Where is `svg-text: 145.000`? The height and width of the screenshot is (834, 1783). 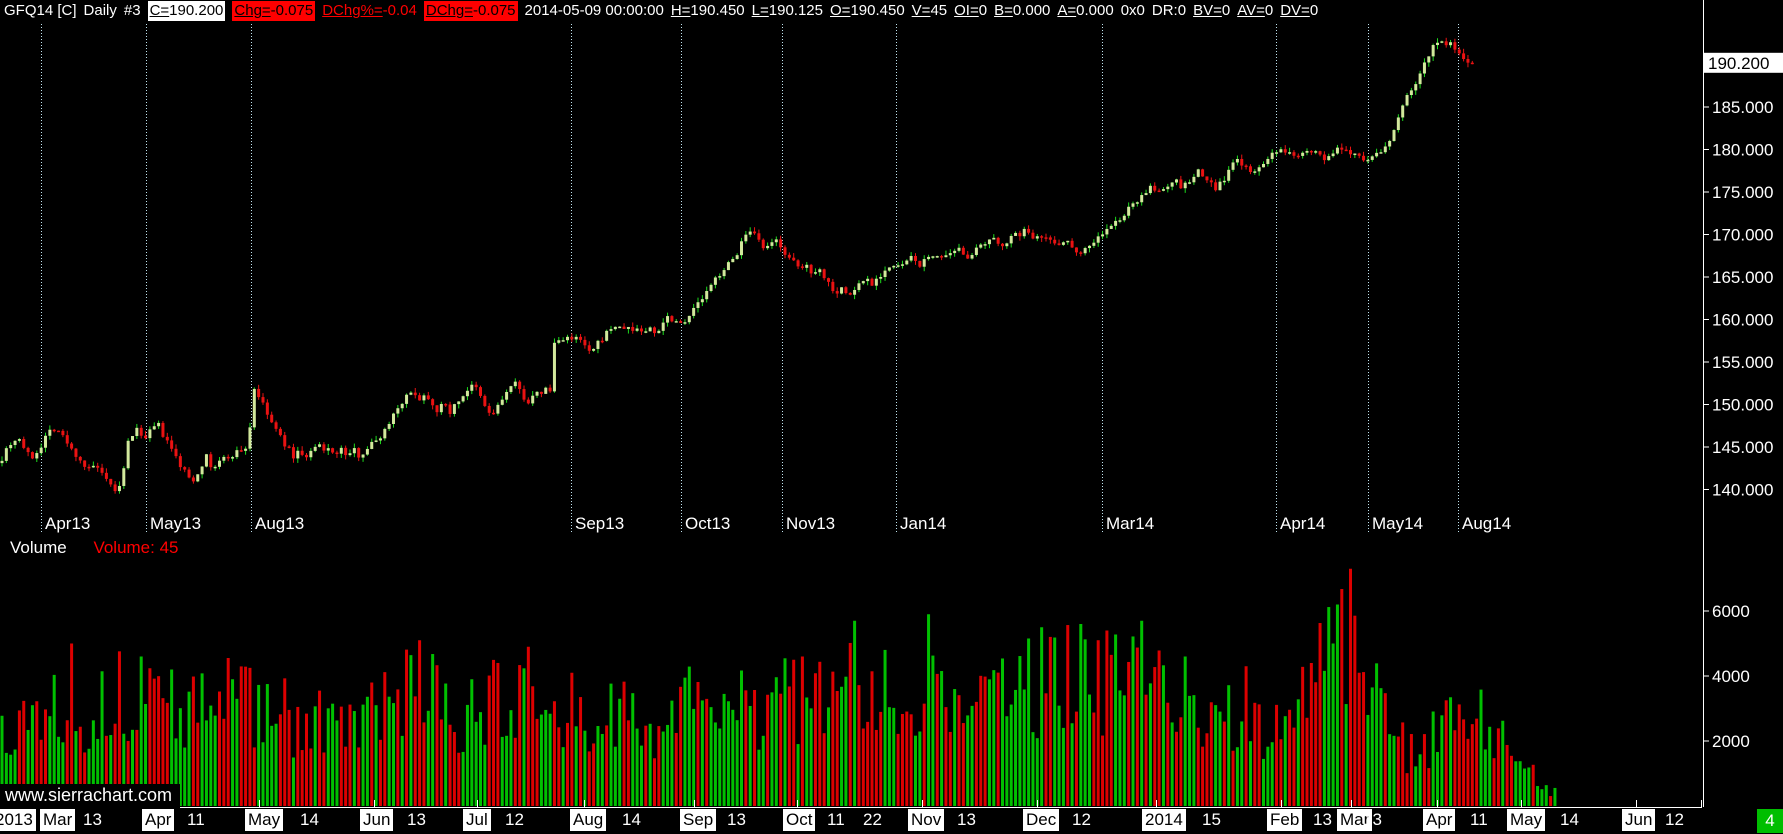 svg-text: 145.000 is located at coordinates (1742, 447).